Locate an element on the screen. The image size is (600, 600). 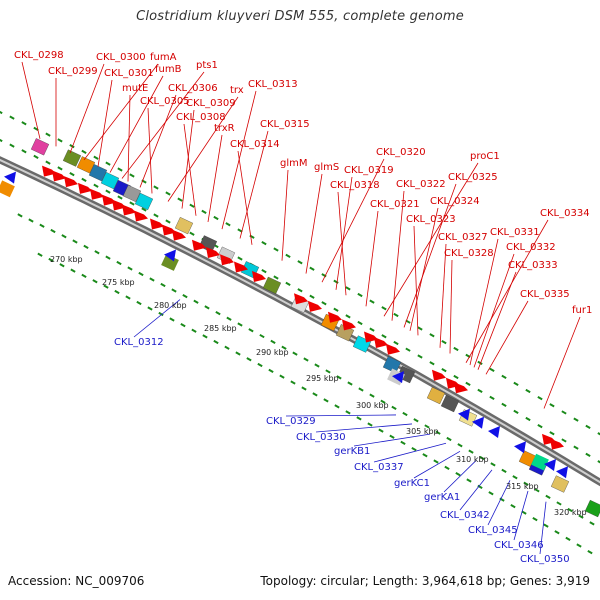
forward-gene-label: CKL_0318 is located at coordinates (355, 185).